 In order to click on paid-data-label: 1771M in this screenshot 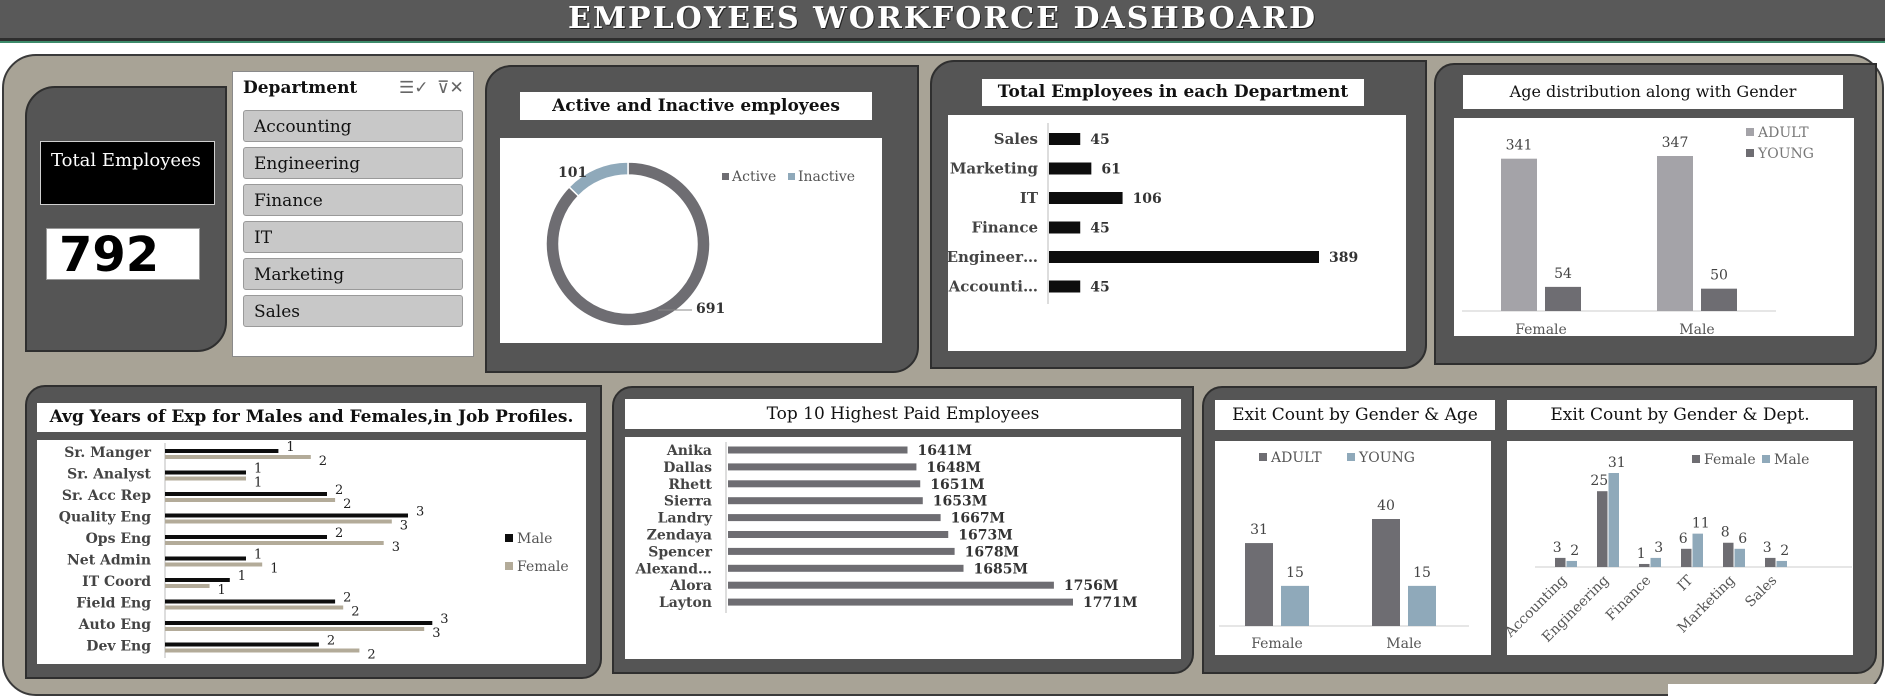, I will do `click(1110, 603)`.